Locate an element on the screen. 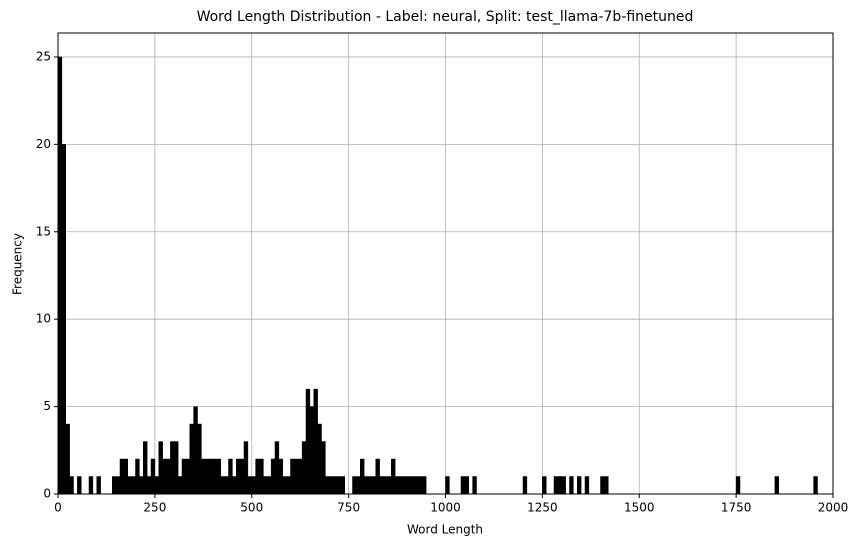 The height and width of the screenshot is (551, 858). y-tick-label: 10 is located at coordinates (43, 319).